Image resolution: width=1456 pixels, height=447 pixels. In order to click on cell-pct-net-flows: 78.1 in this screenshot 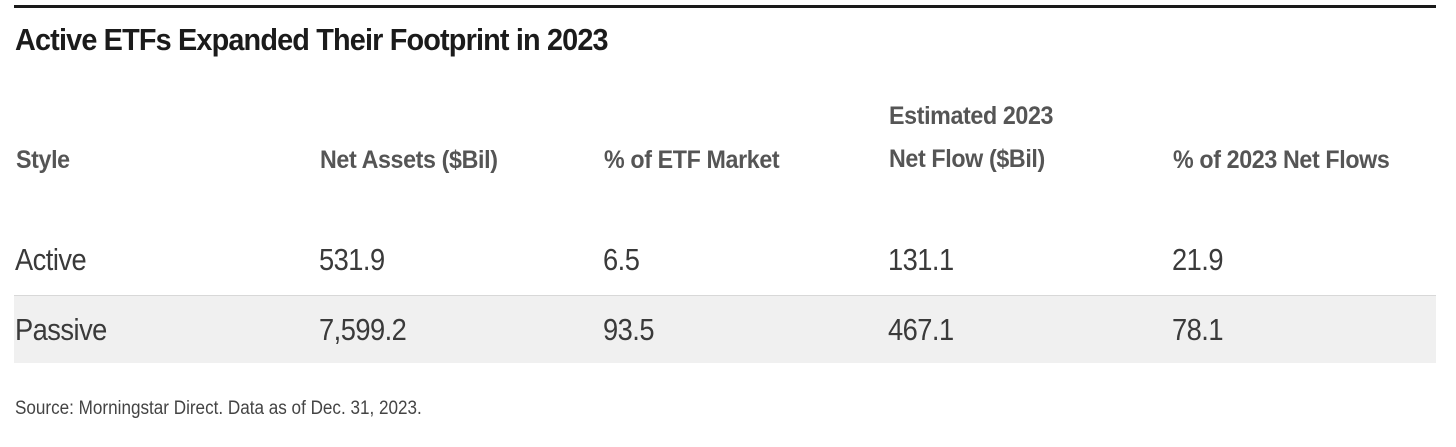, I will do `click(1303, 329)`.